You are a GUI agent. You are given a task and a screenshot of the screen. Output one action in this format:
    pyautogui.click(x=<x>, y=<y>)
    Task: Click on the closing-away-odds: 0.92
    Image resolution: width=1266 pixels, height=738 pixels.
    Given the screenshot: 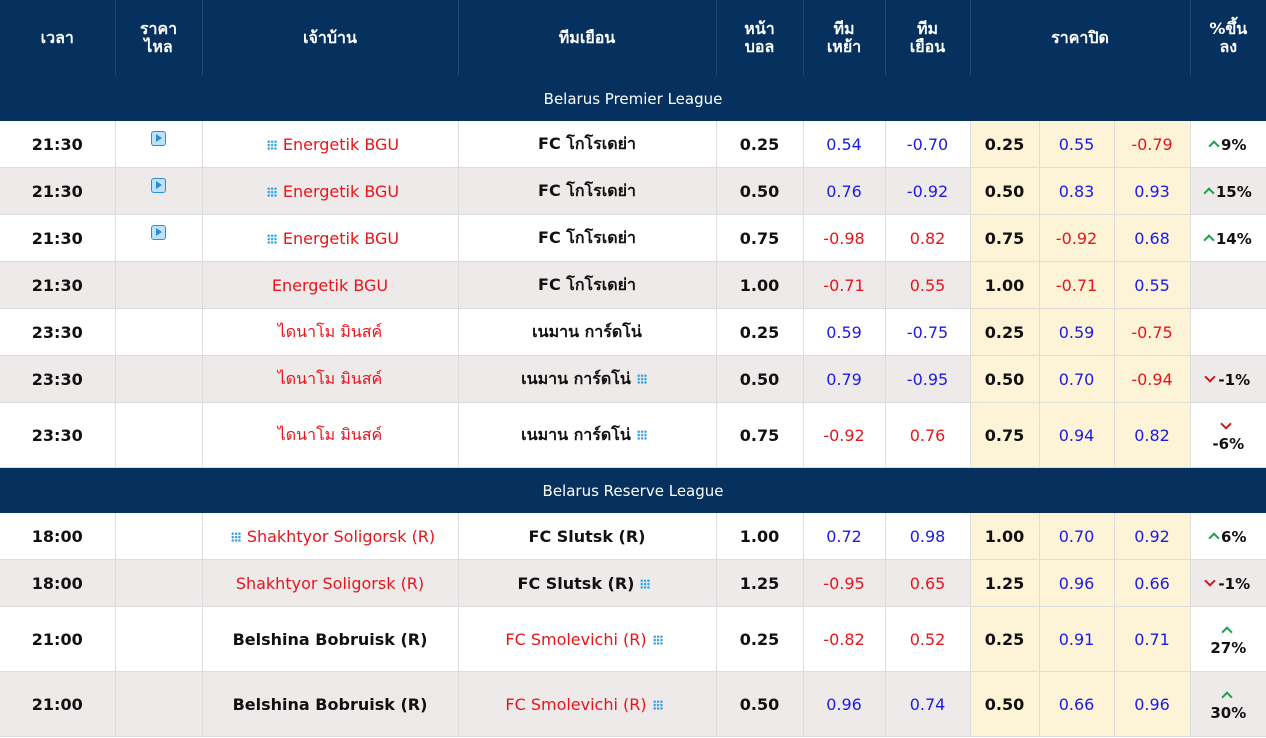 What is the action you would take?
    pyautogui.click(x=1152, y=536)
    